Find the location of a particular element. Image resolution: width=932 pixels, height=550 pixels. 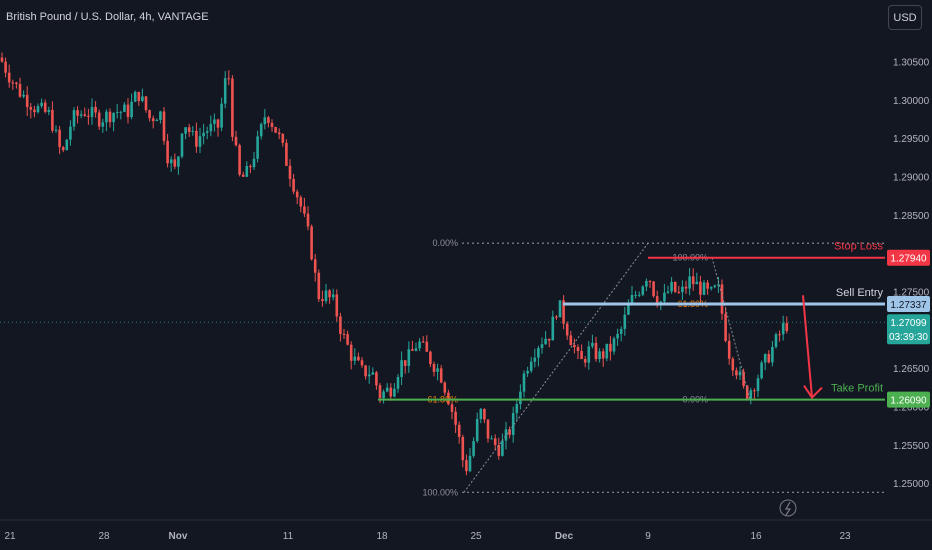

x-tick-label: 21 is located at coordinates (10, 536).